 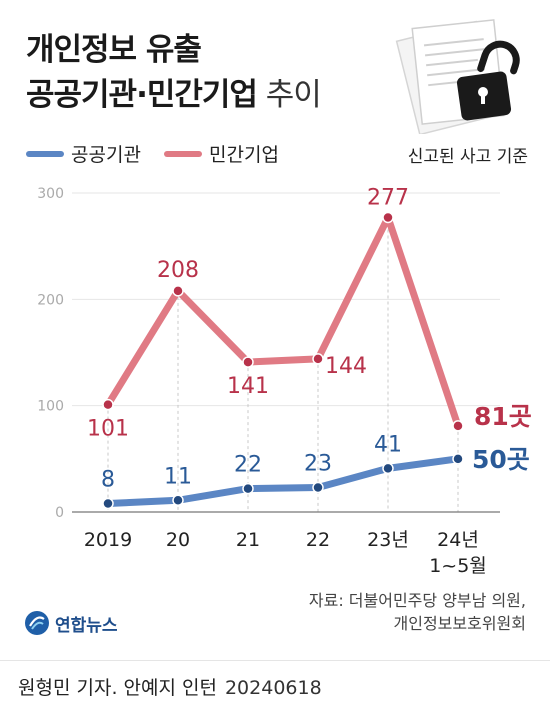 I want to click on legend-item-public: 공공기관, so click(x=83, y=153).